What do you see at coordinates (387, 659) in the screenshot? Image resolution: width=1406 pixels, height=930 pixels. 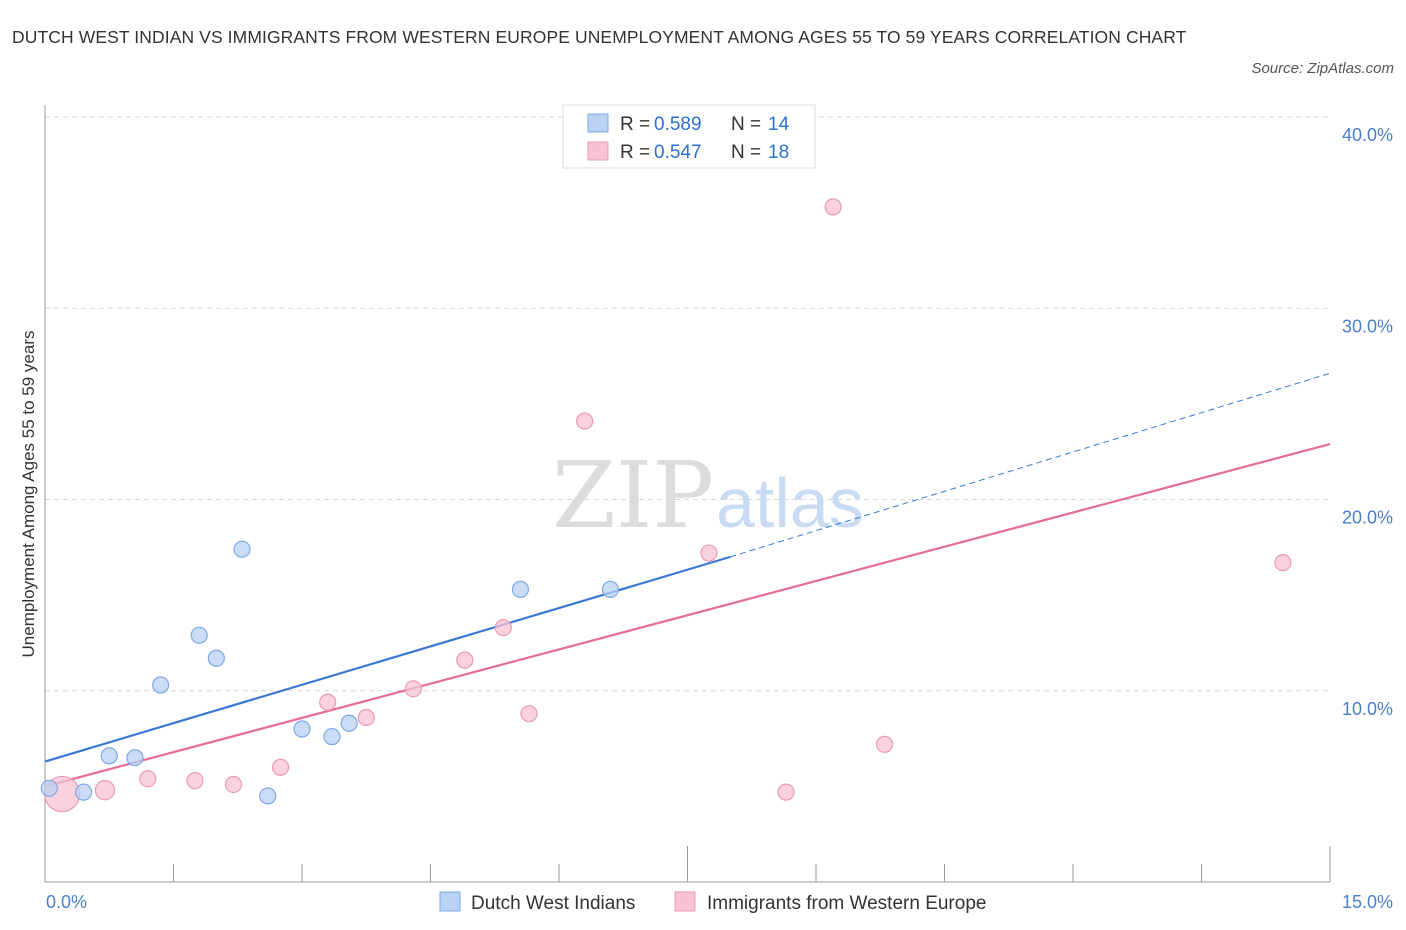 I see `trend-line-blue` at bounding box center [387, 659].